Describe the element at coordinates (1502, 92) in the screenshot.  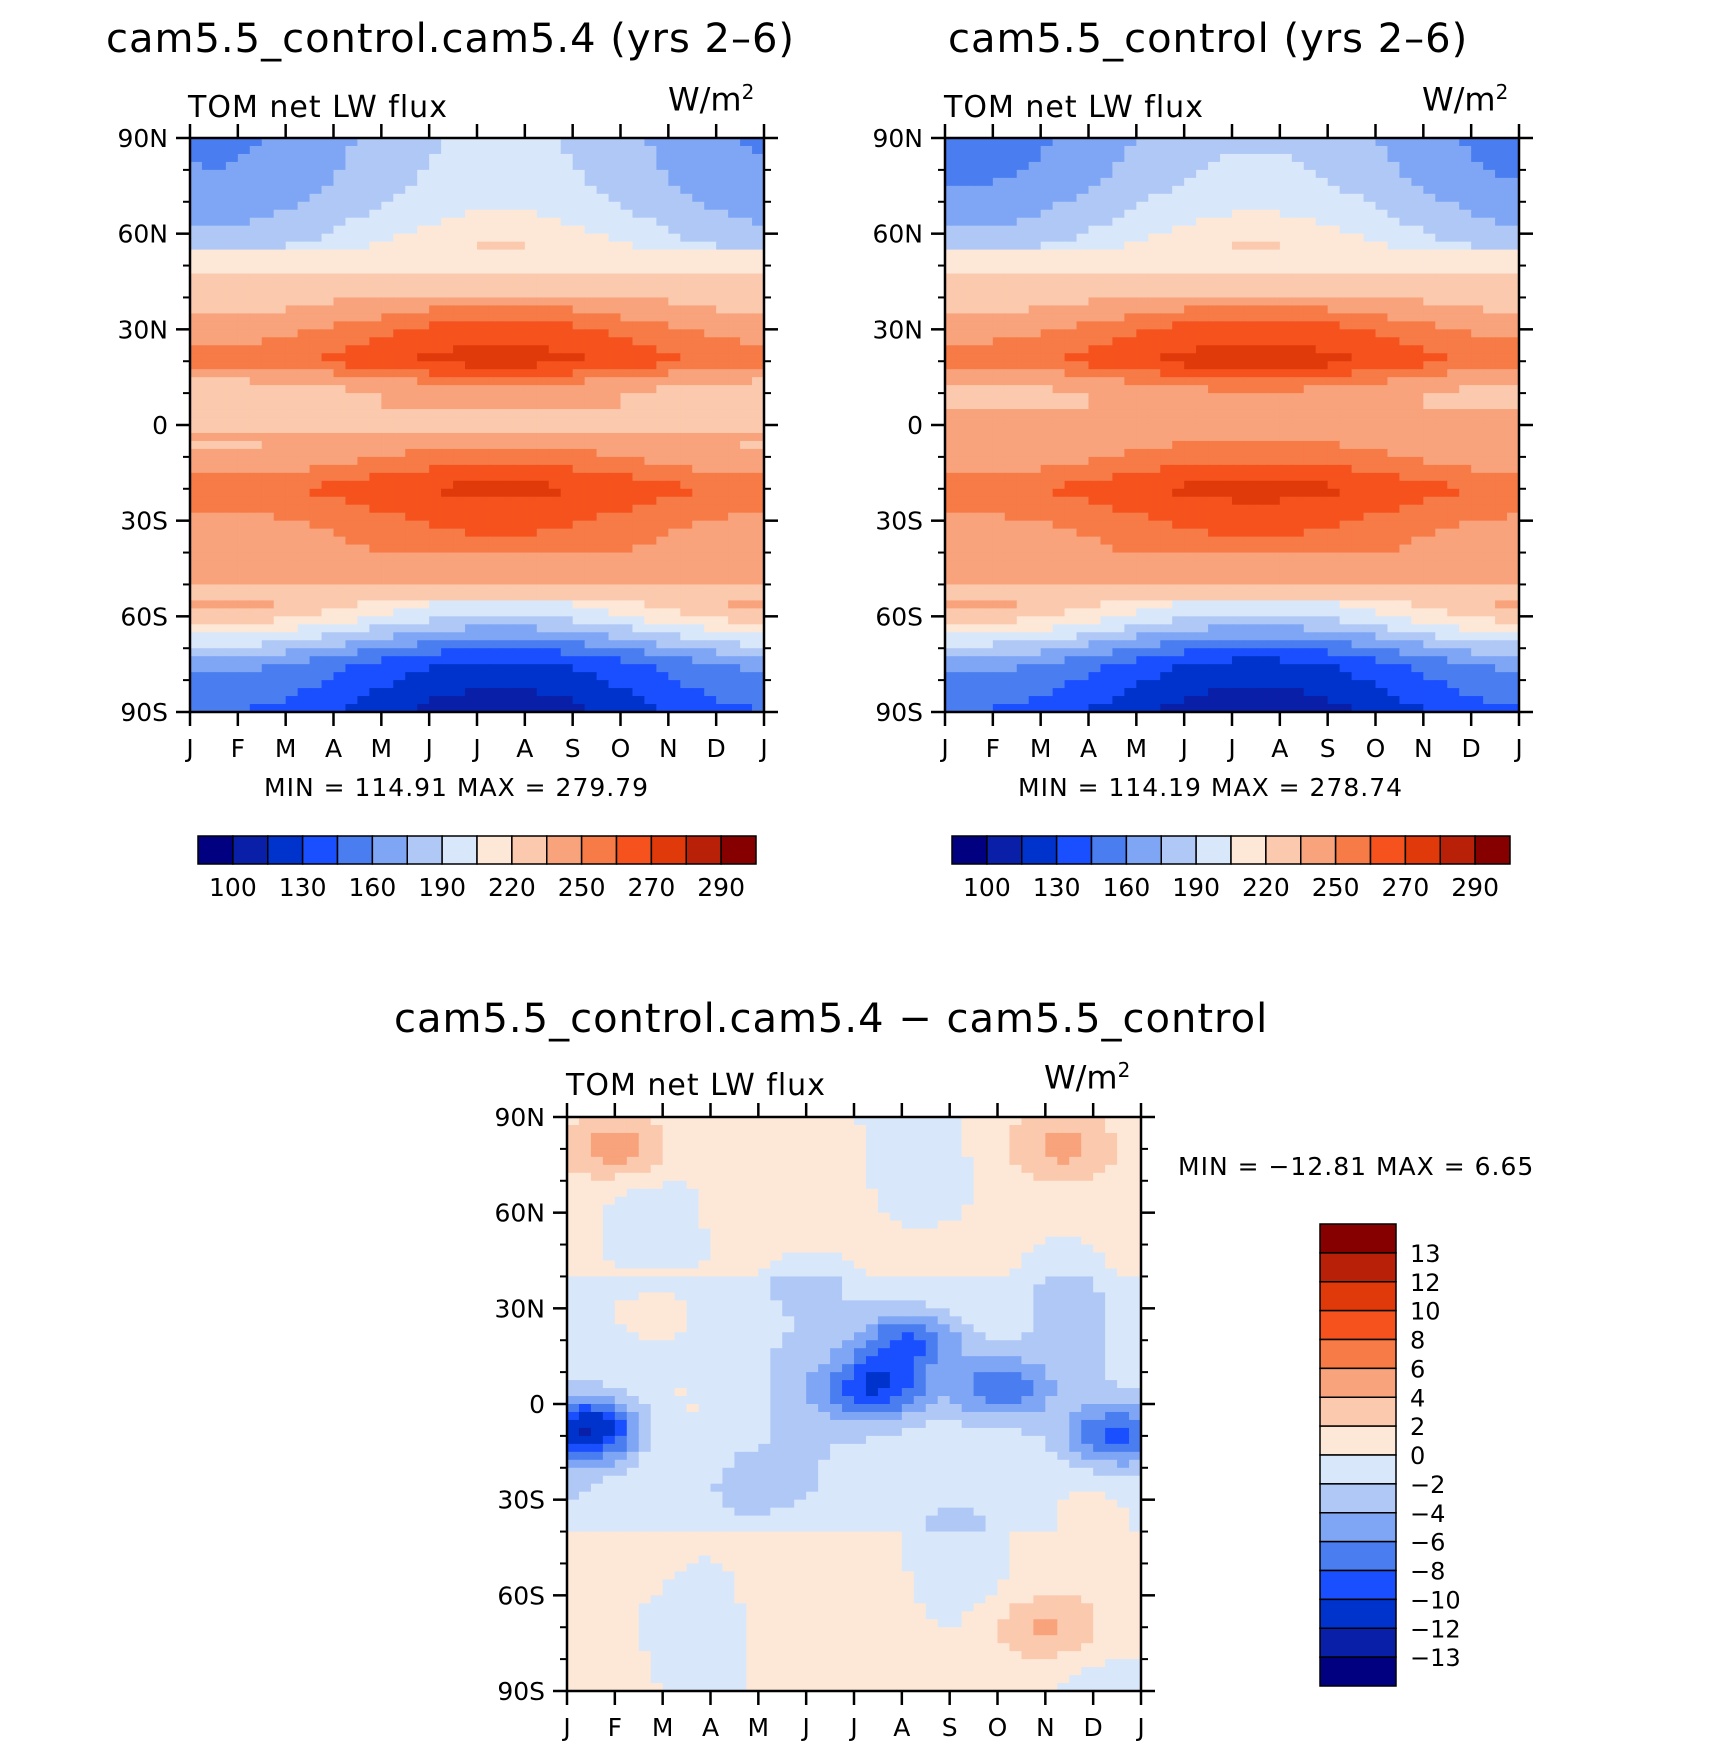
I see `units-exponent: 2` at that location.